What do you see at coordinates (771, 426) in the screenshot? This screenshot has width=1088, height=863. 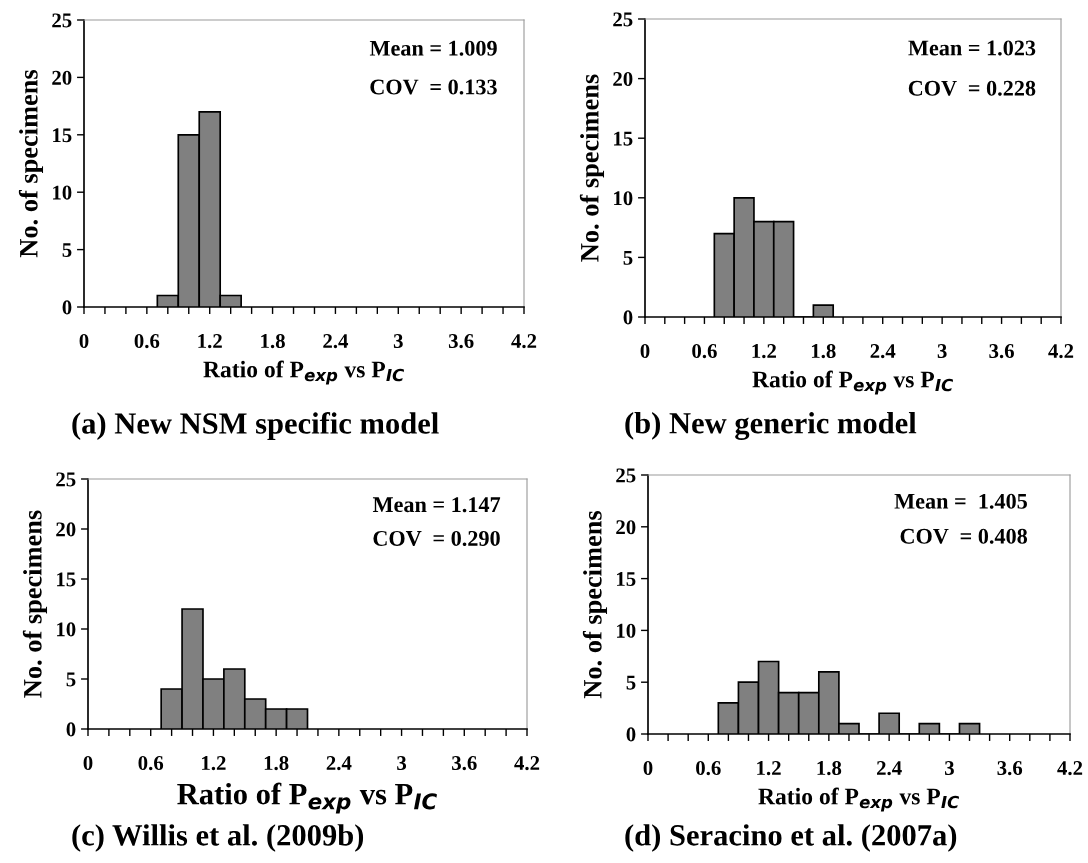 I see `text: (b) New generic model` at bounding box center [771, 426].